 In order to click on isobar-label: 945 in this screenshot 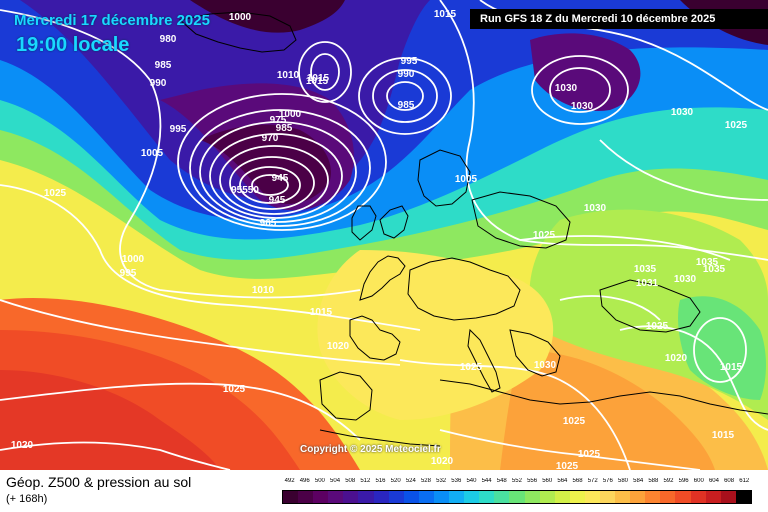, I will do `click(280, 178)`.